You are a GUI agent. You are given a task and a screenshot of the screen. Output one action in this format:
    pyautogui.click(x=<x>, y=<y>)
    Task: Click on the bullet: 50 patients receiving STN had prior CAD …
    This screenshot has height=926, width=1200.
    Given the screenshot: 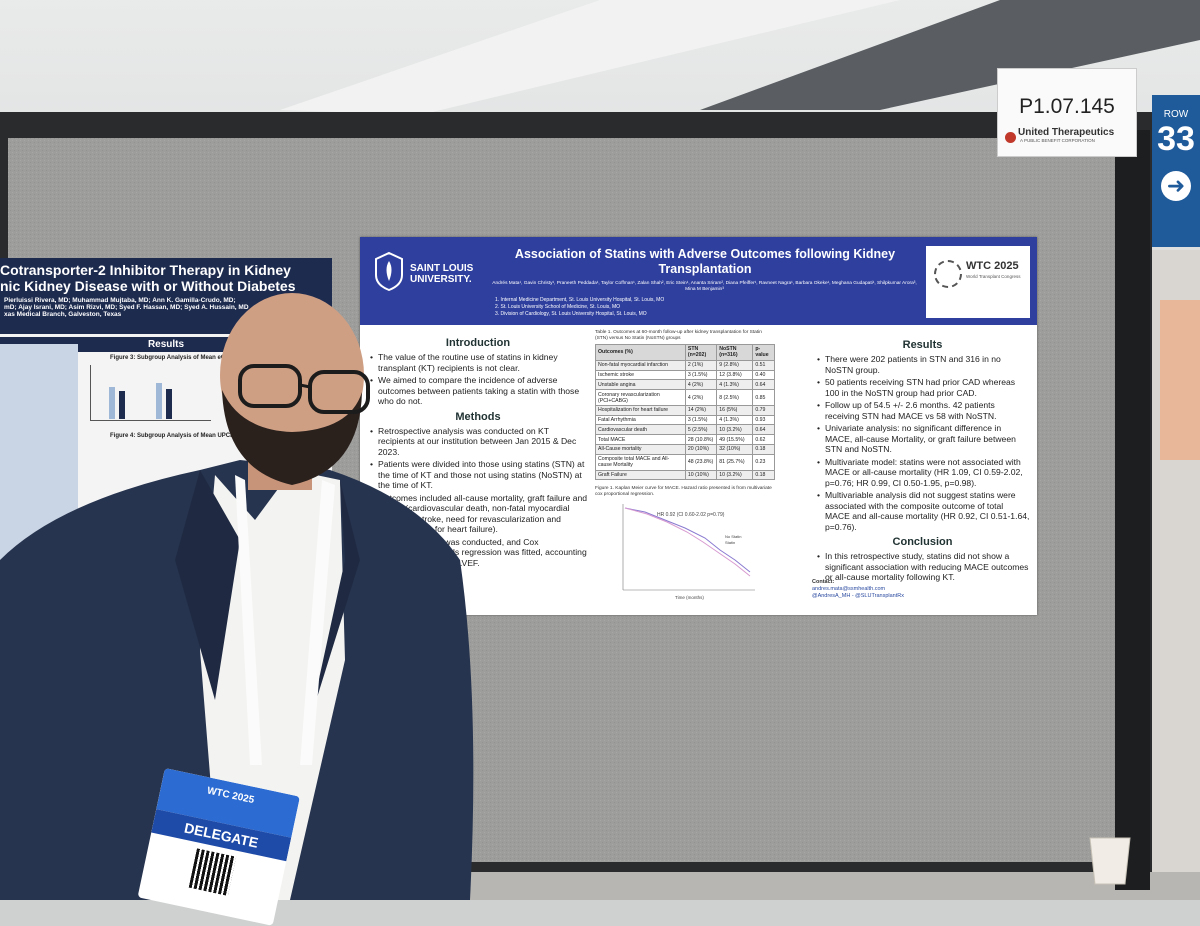 What is the action you would take?
    pyautogui.click(x=923, y=387)
    